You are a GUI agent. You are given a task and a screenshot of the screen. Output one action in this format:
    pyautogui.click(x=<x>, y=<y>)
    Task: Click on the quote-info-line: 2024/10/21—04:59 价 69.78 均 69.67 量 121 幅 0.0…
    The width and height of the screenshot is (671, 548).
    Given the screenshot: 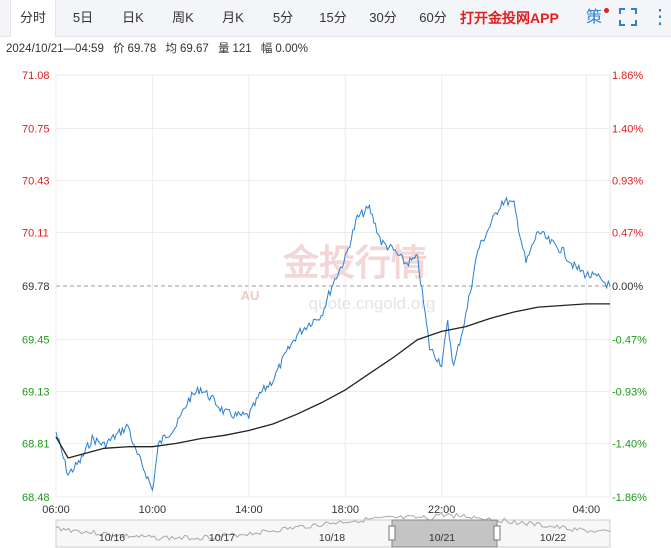 What is the action you would take?
    pyautogui.click(x=160, y=48)
    